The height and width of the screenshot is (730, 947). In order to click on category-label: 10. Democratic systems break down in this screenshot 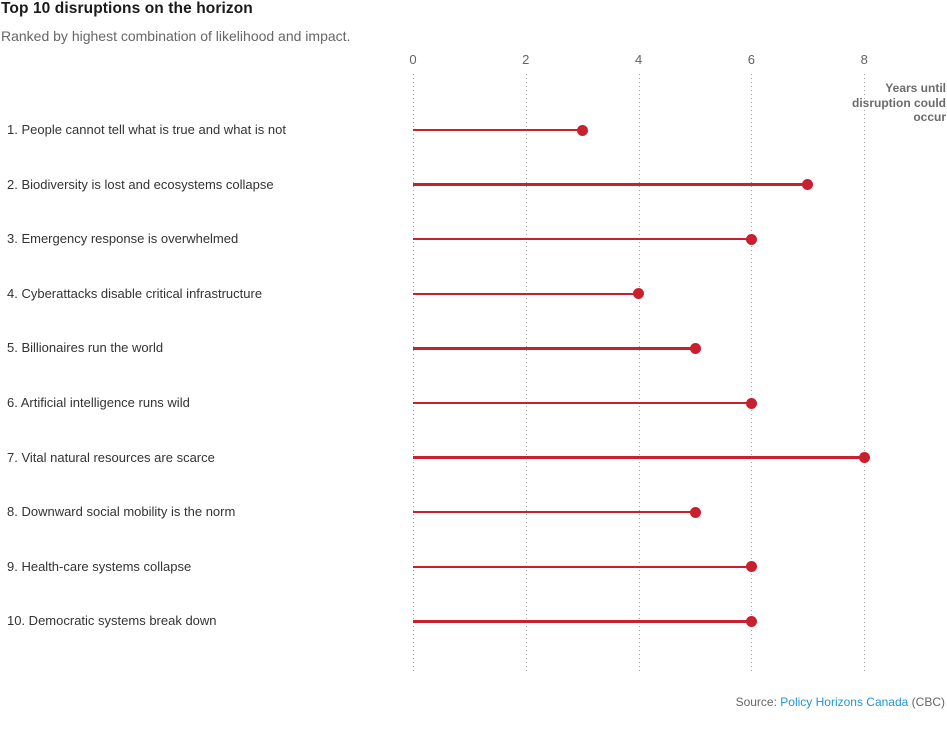, I will do `click(112, 621)`.